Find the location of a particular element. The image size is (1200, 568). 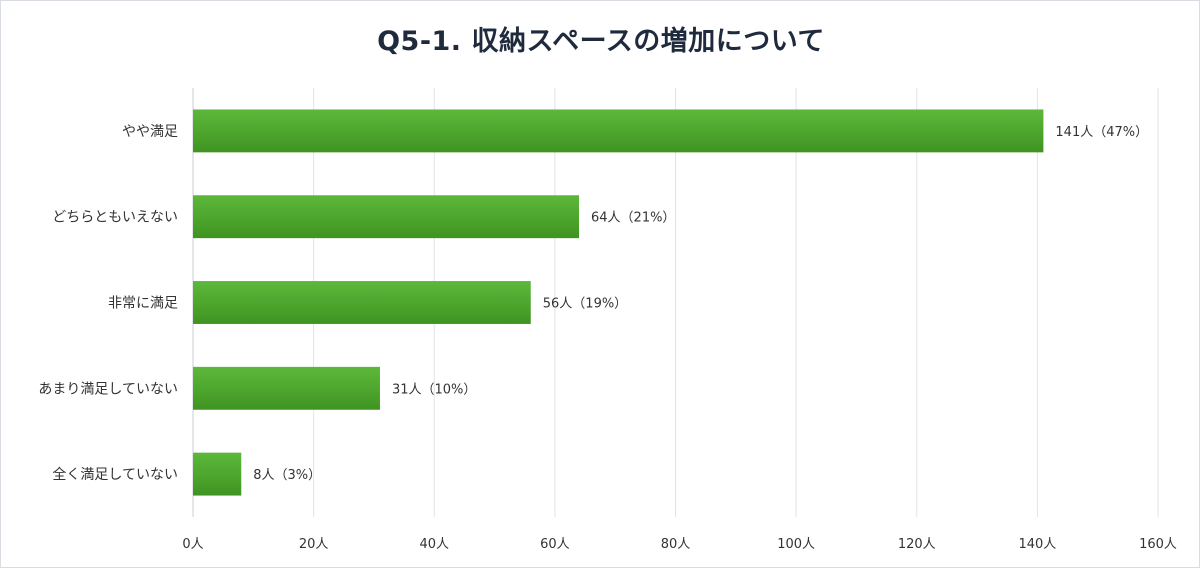

chart-title: Q5-1. 収納スペースの増加について is located at coordinates (601, 41).